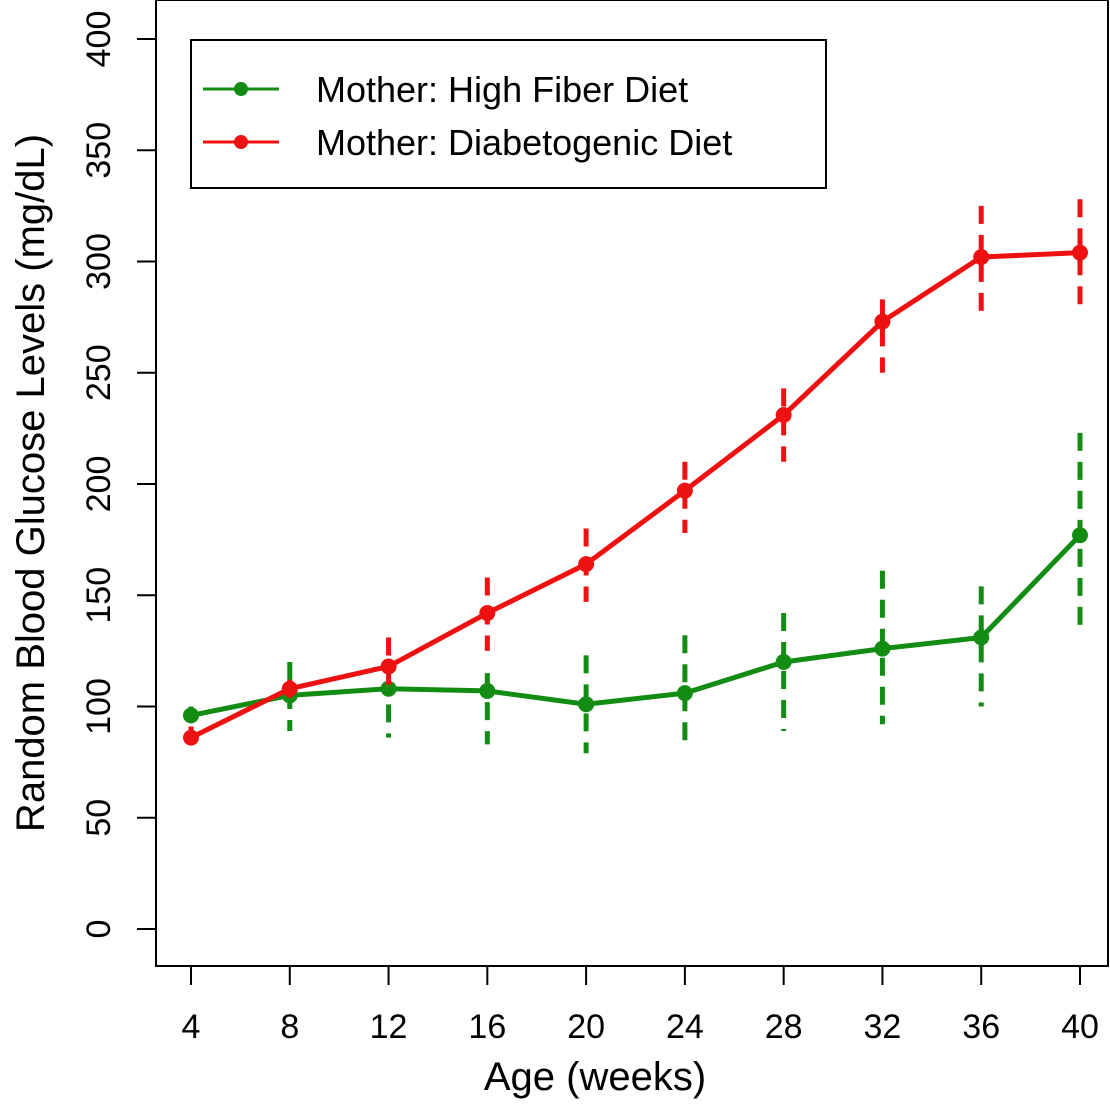  What do you see at coordinates (502, 89) in the screenshot?
I see `legend-label: Mother: High Fiber Diet` at bounding box center [502, 89].